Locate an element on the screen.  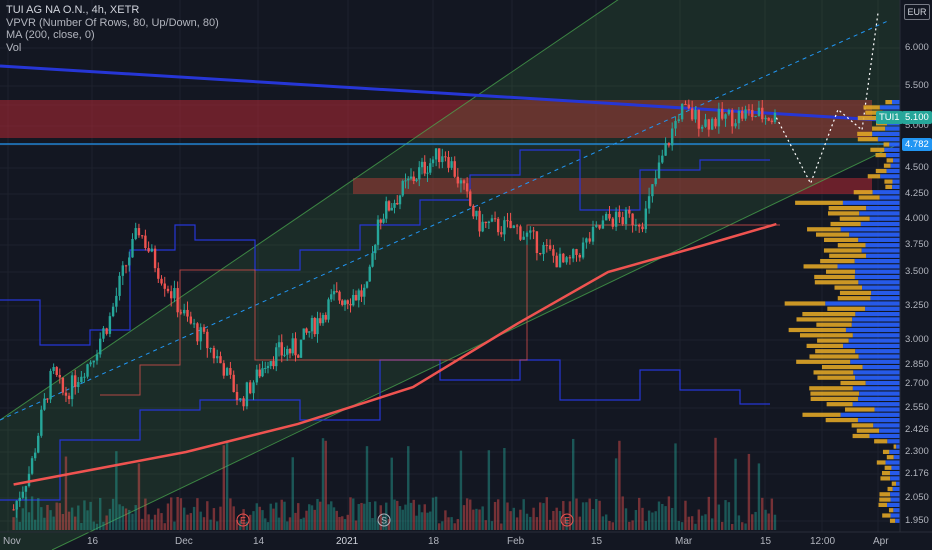
symbol-title: TUI AG NA O.N., 4h, XETR is located at coordinates (73, 10).